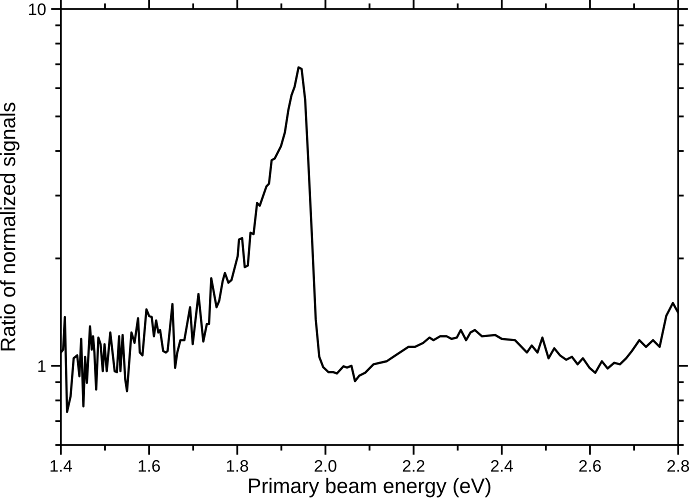  Describe the element at coordinates (237, 466) in the screenshot. I see `x-tick-label: 1.8` at that location.